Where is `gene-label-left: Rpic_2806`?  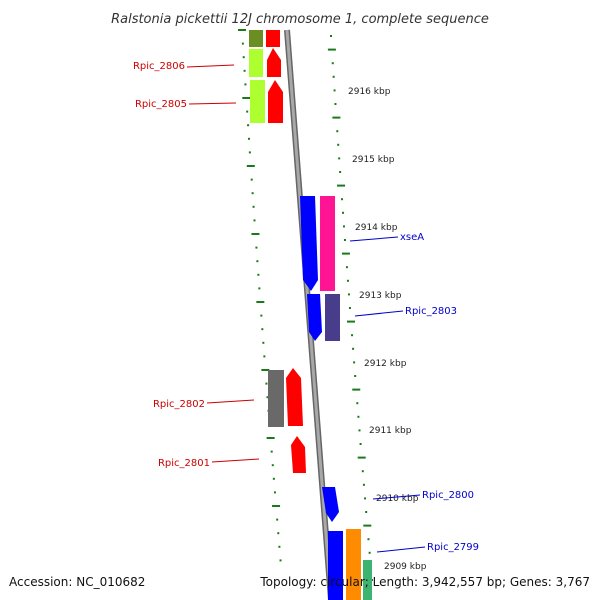 gene-label-left: Rpic_2806 is located at coordinates (159, 66).